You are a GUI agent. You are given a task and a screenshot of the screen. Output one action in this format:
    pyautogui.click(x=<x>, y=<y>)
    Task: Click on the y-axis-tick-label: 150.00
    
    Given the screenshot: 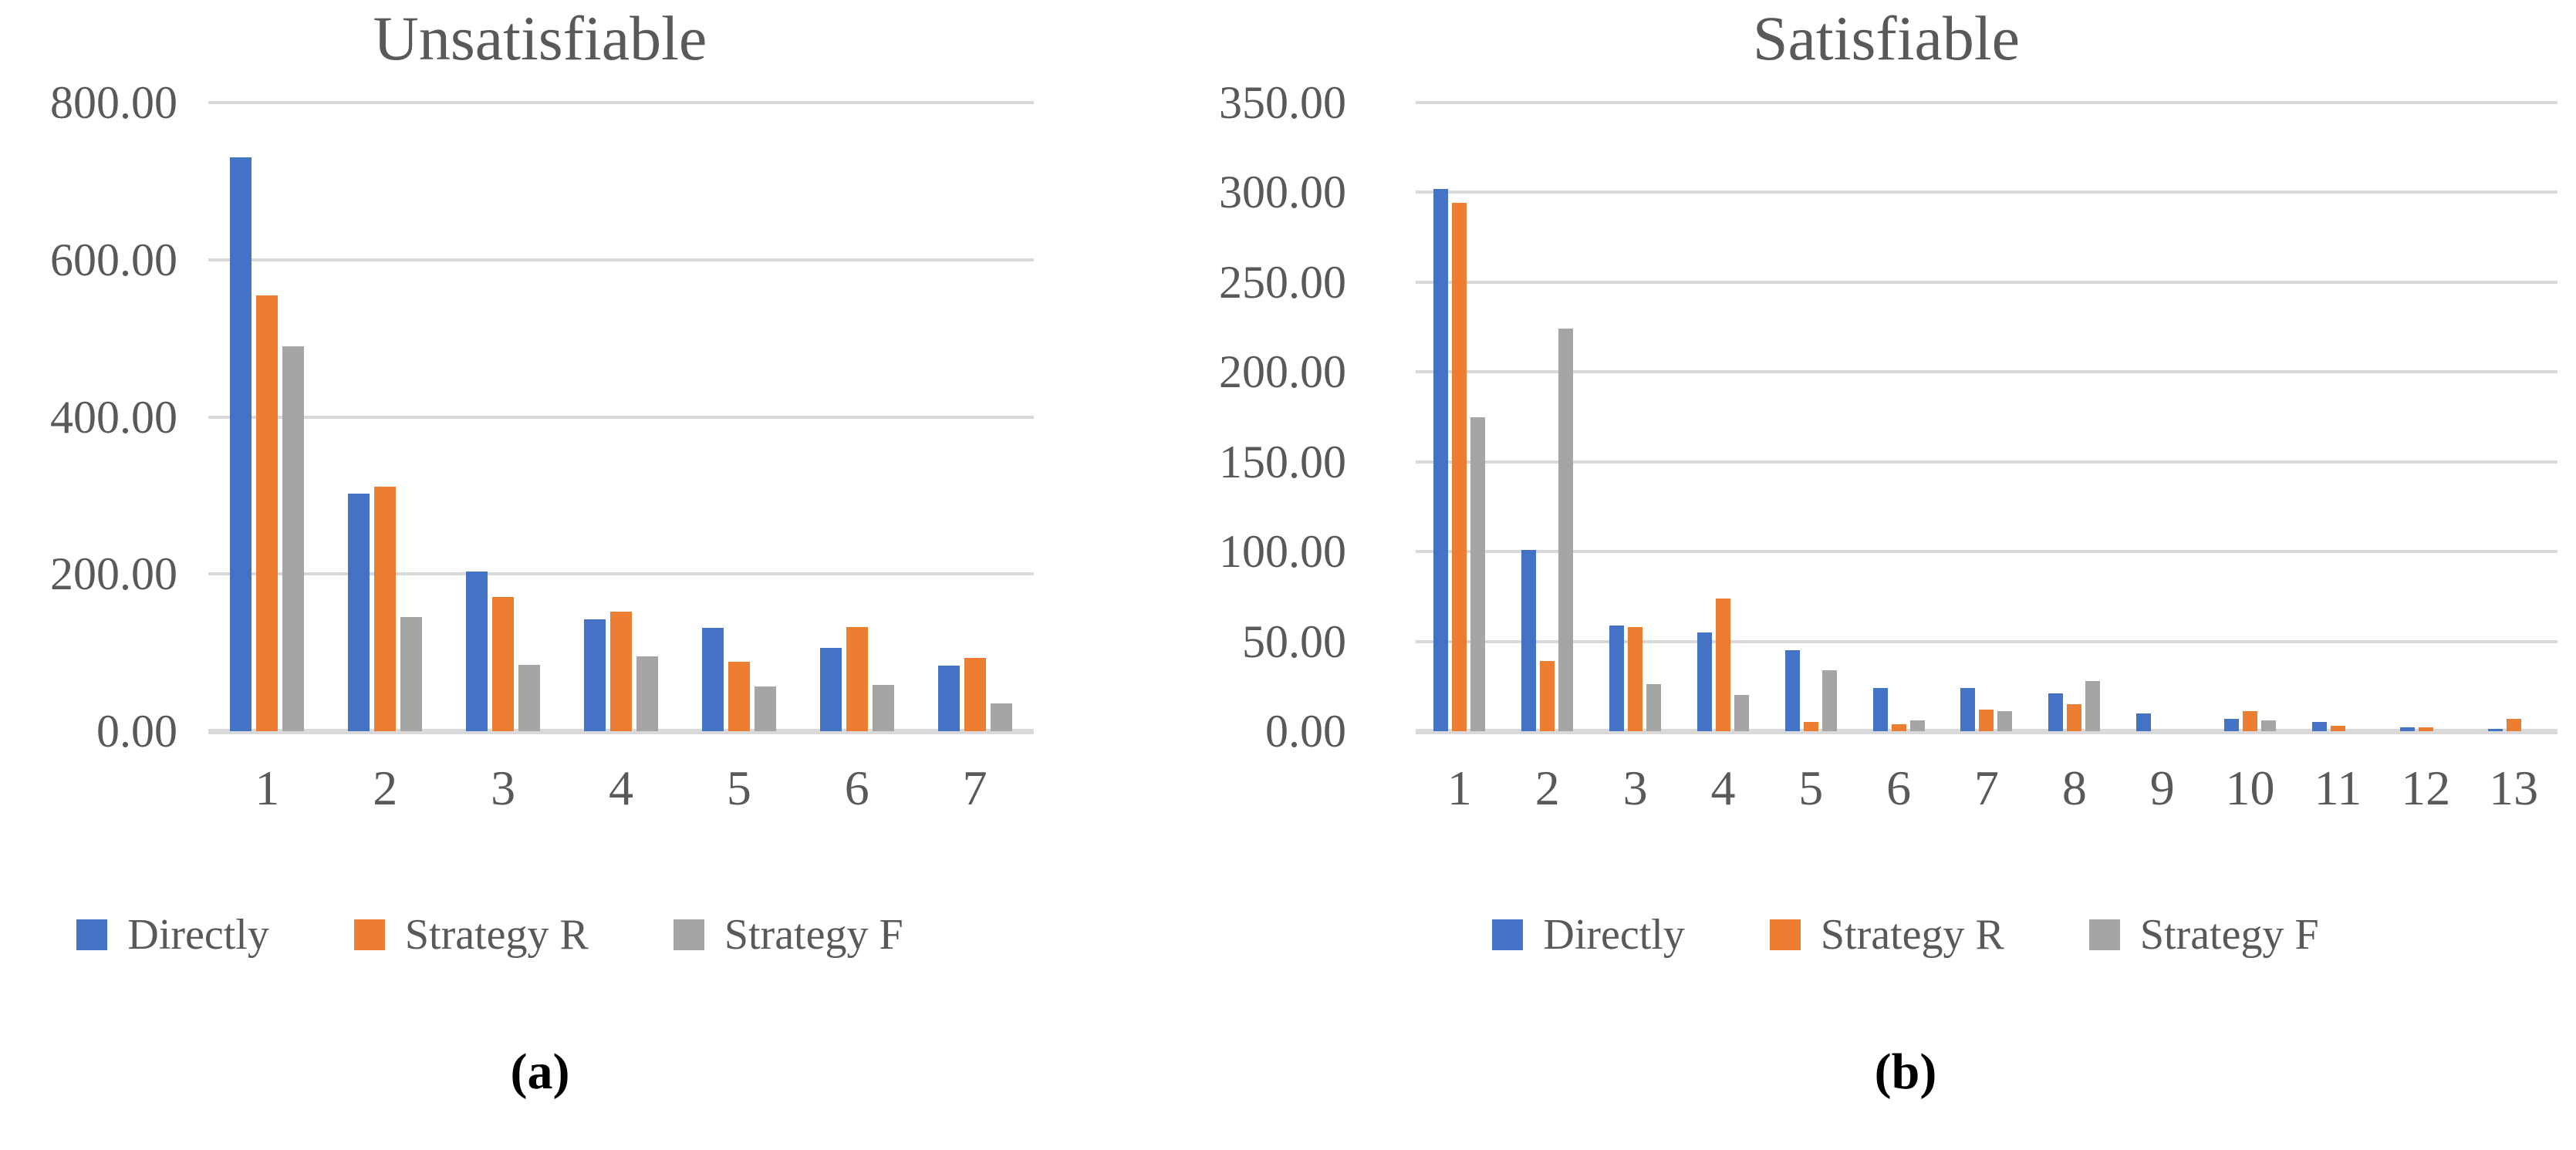 What is the action you would take?
    pyautogui.click(x=1282, y=462)
    